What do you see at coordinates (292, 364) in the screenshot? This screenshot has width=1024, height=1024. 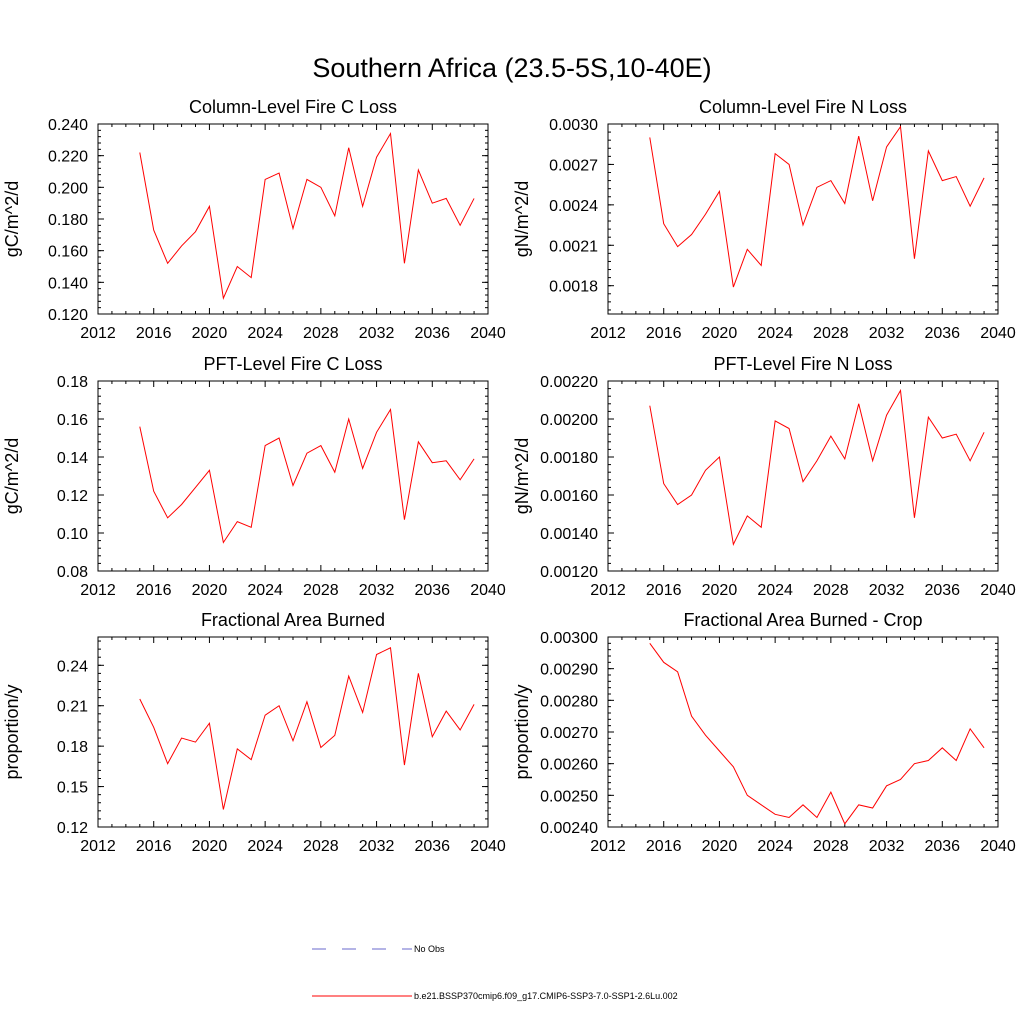 I see `panel-title: PFT-Level Fire C Loss` at bounding box center [292, 364].